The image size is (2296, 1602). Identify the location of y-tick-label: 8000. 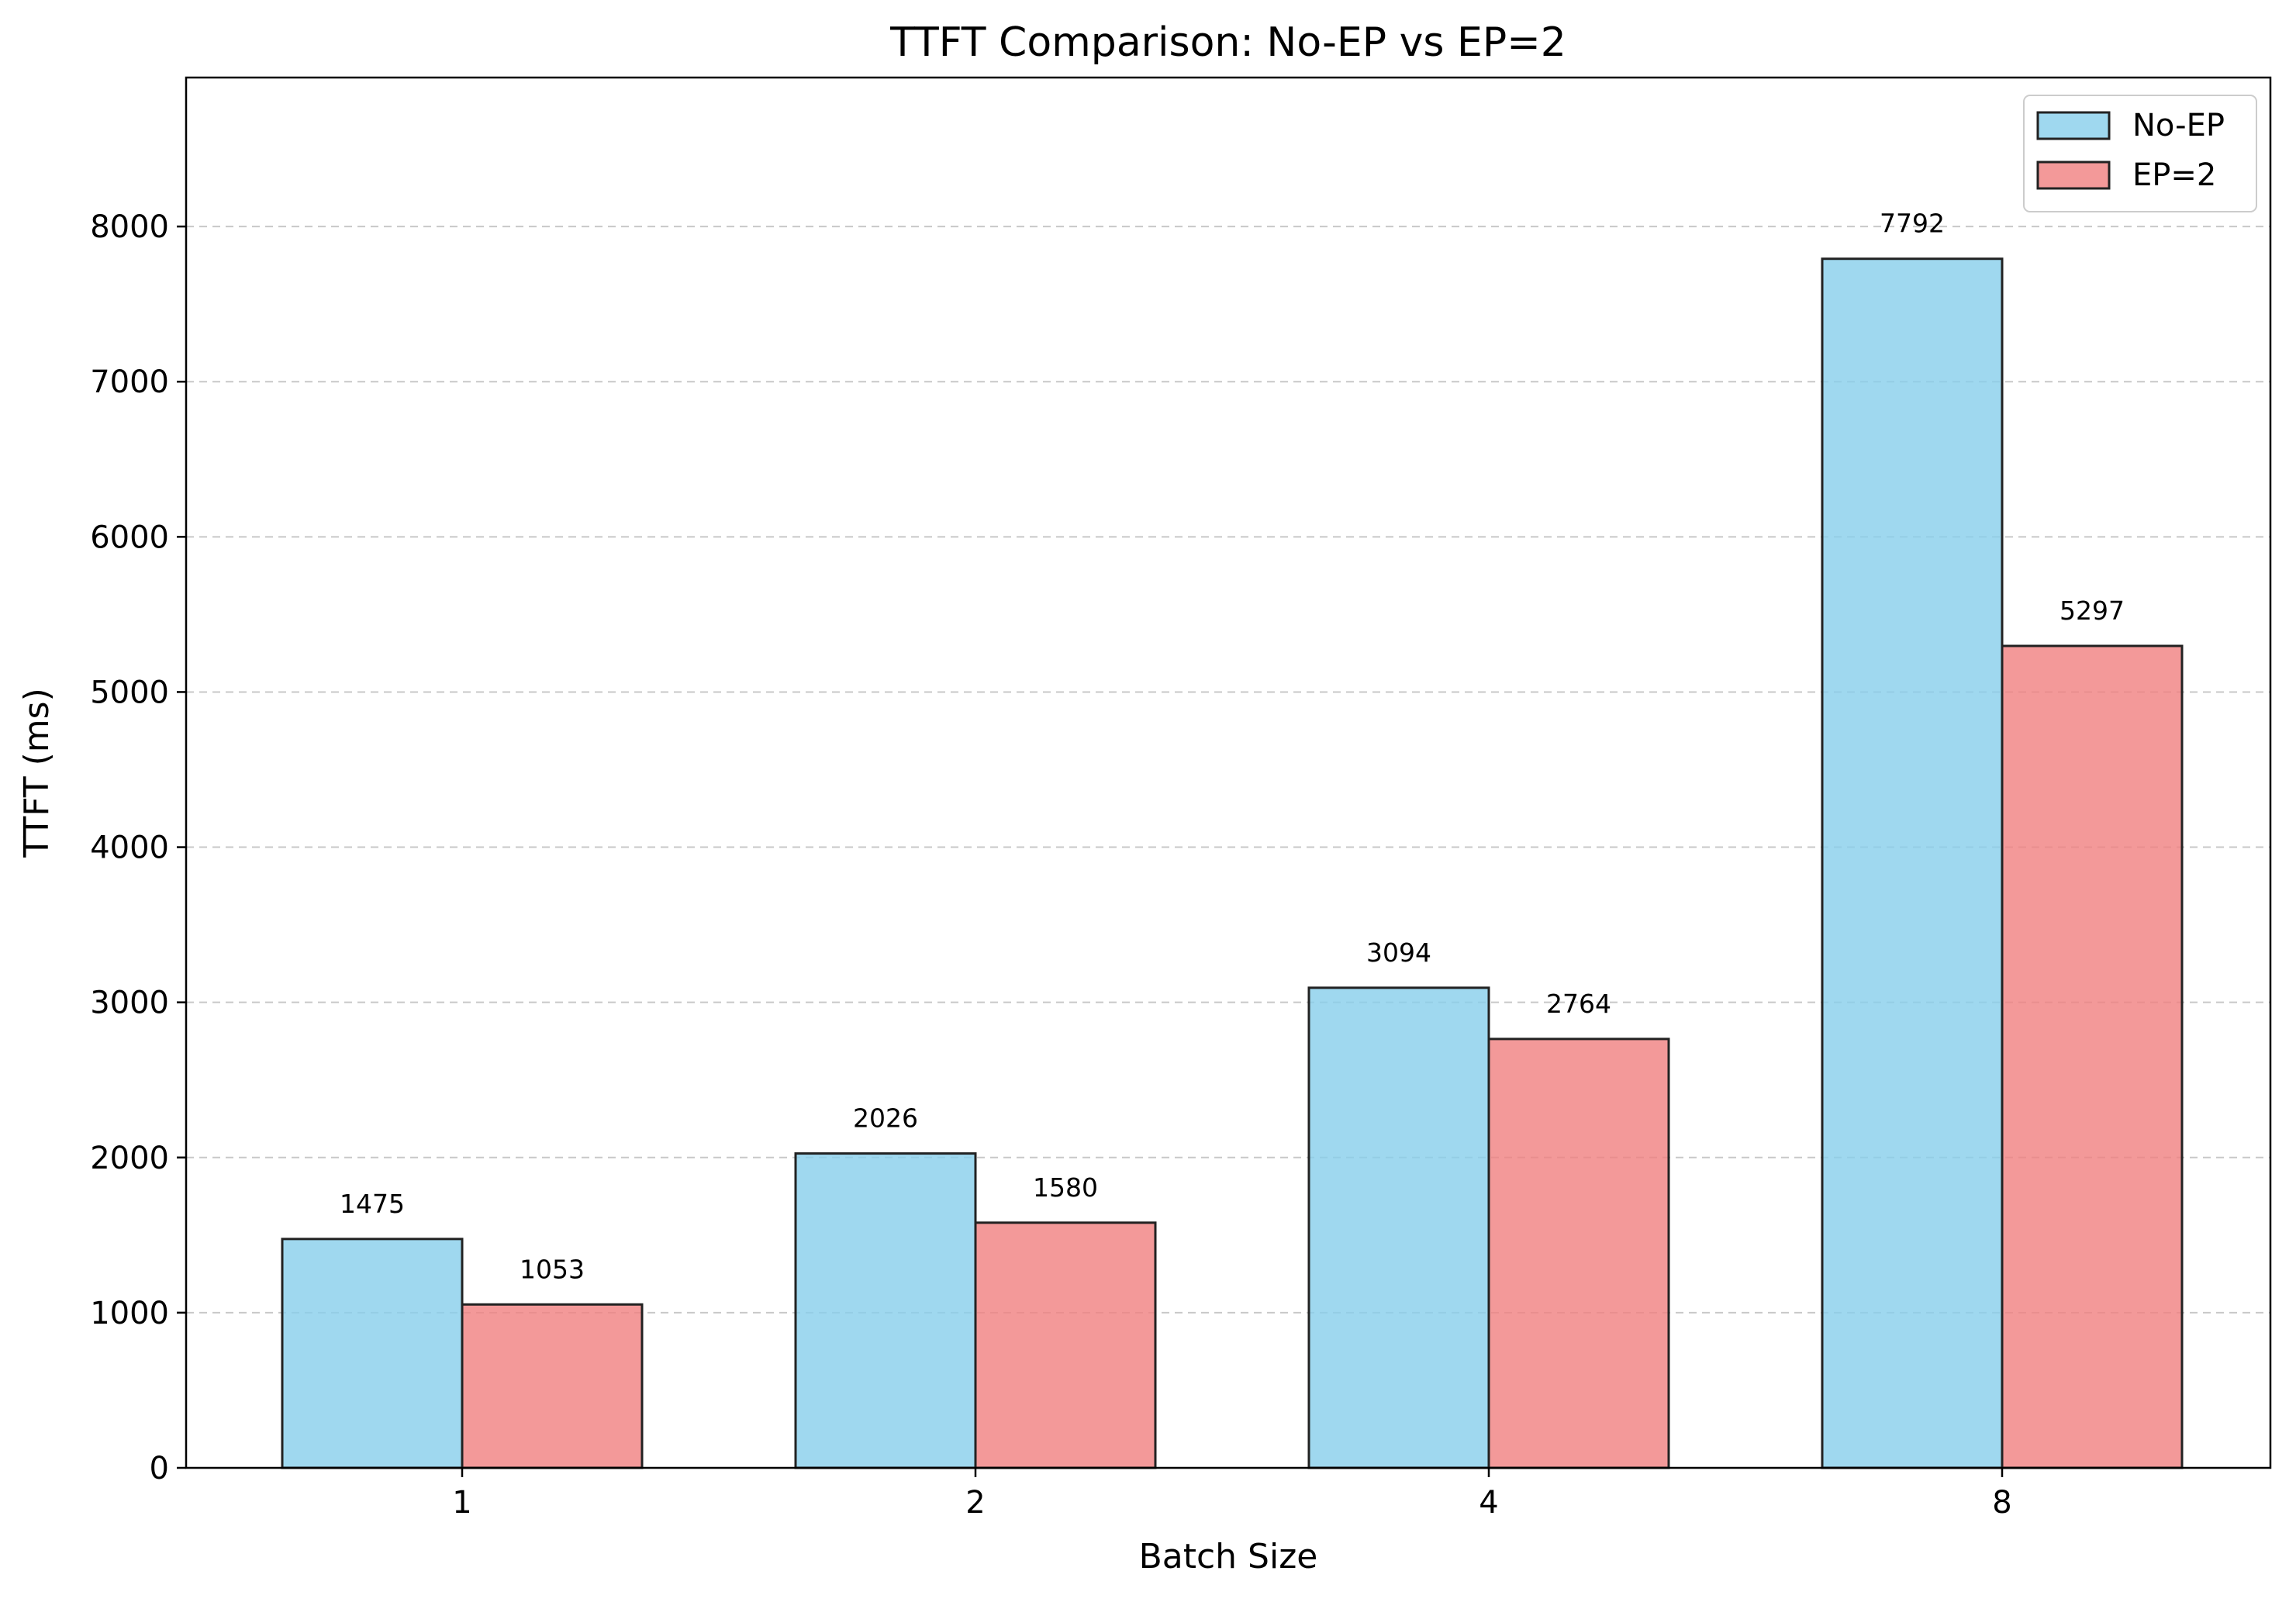
(129, 227).